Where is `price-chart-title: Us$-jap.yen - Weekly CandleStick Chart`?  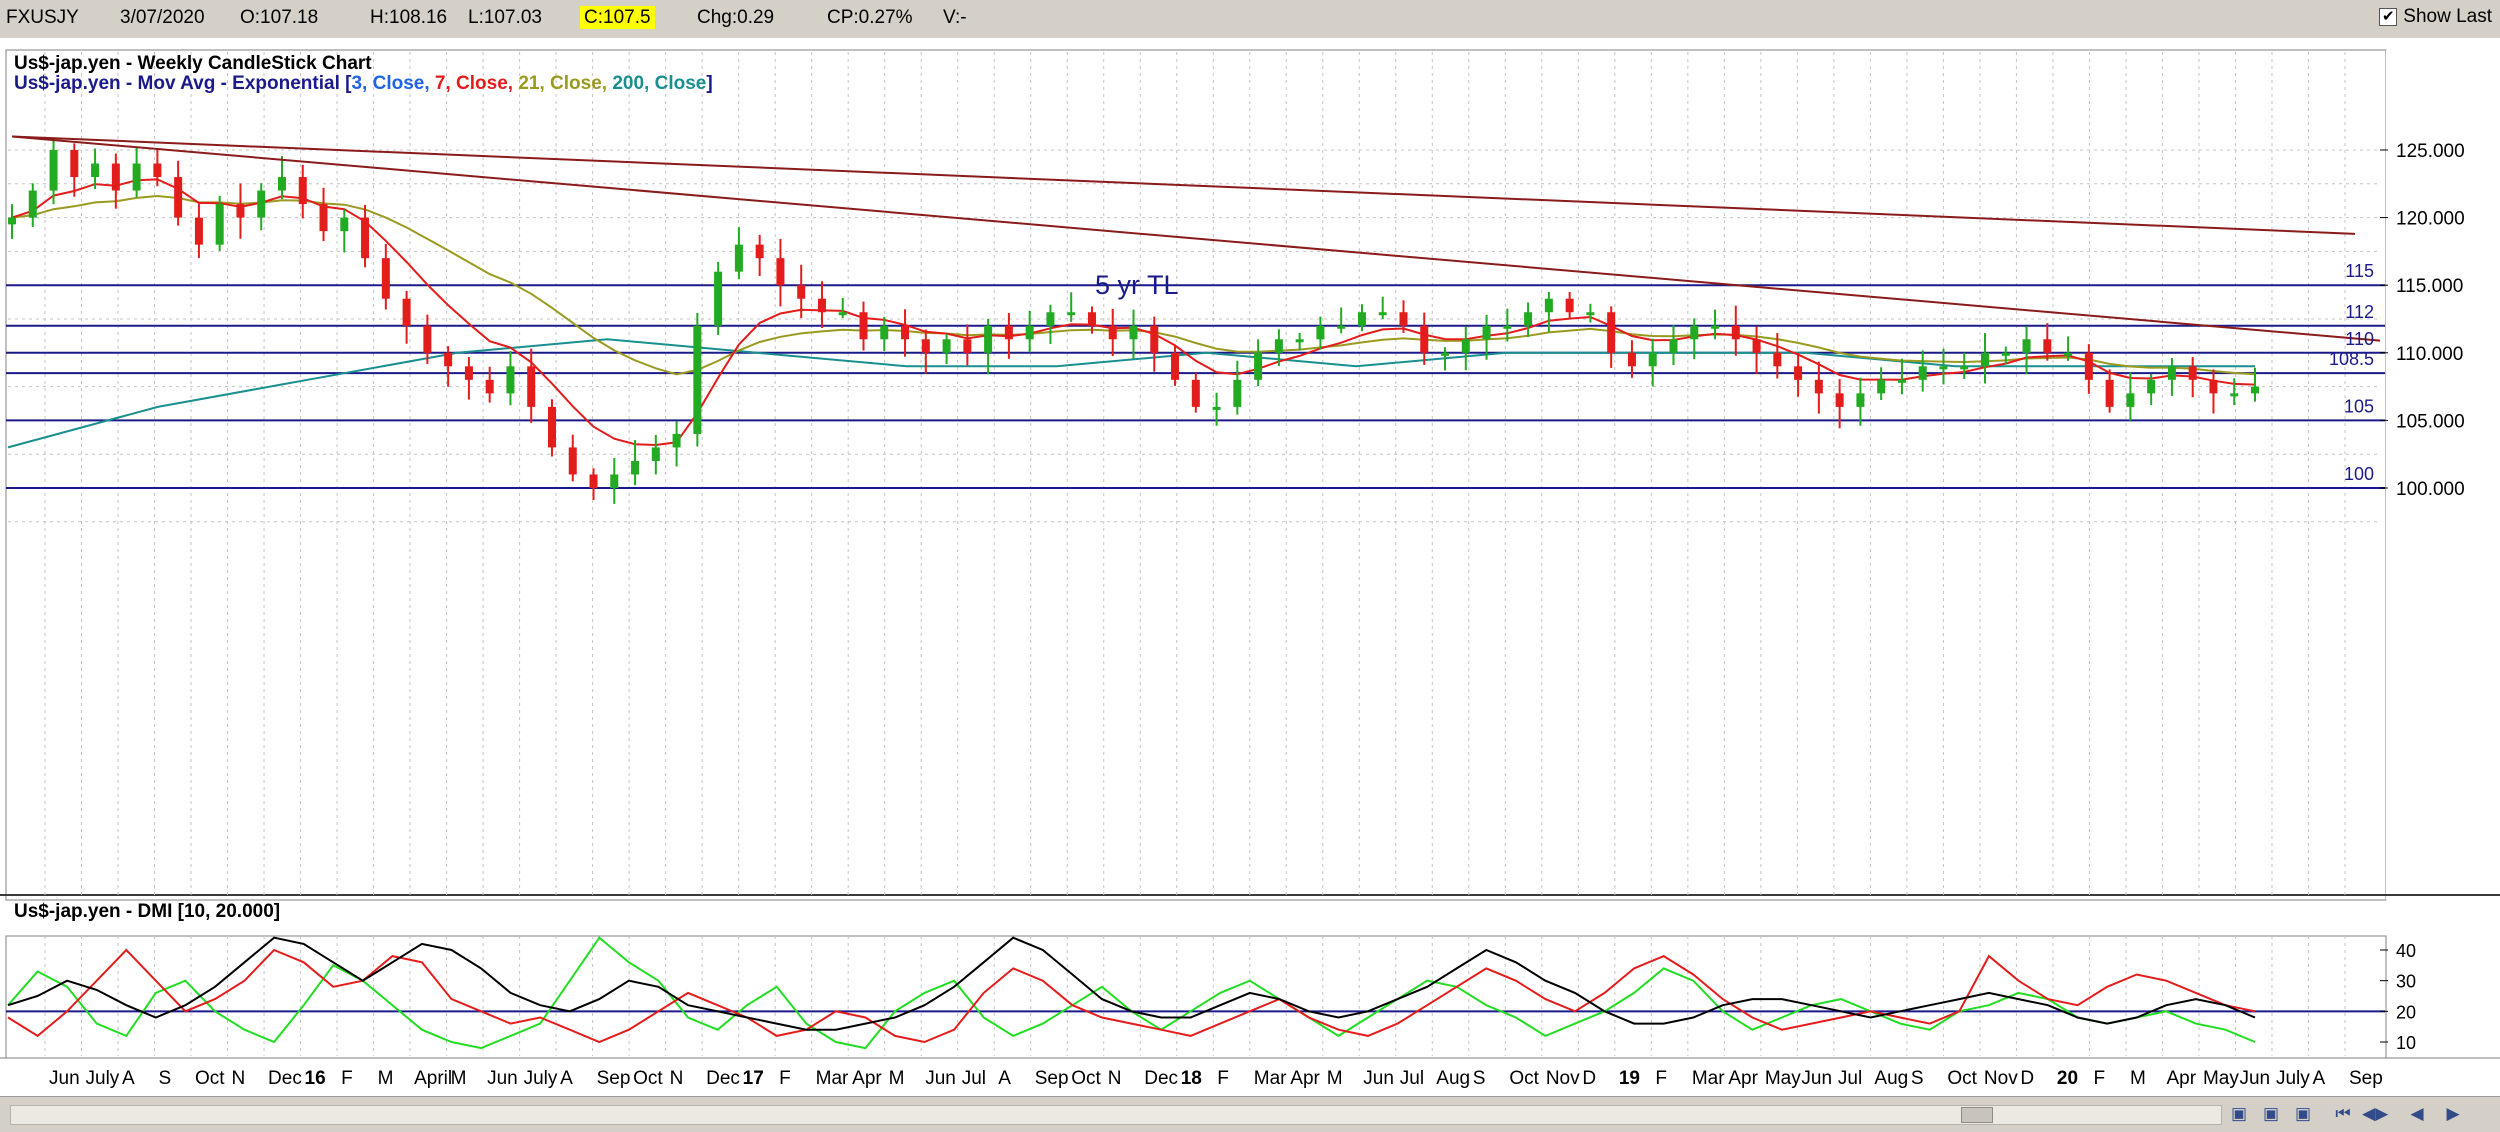
price-chart-title: Us$-jap.yen - Weekly CandleStick Chart is located at coordinates (193, 63).